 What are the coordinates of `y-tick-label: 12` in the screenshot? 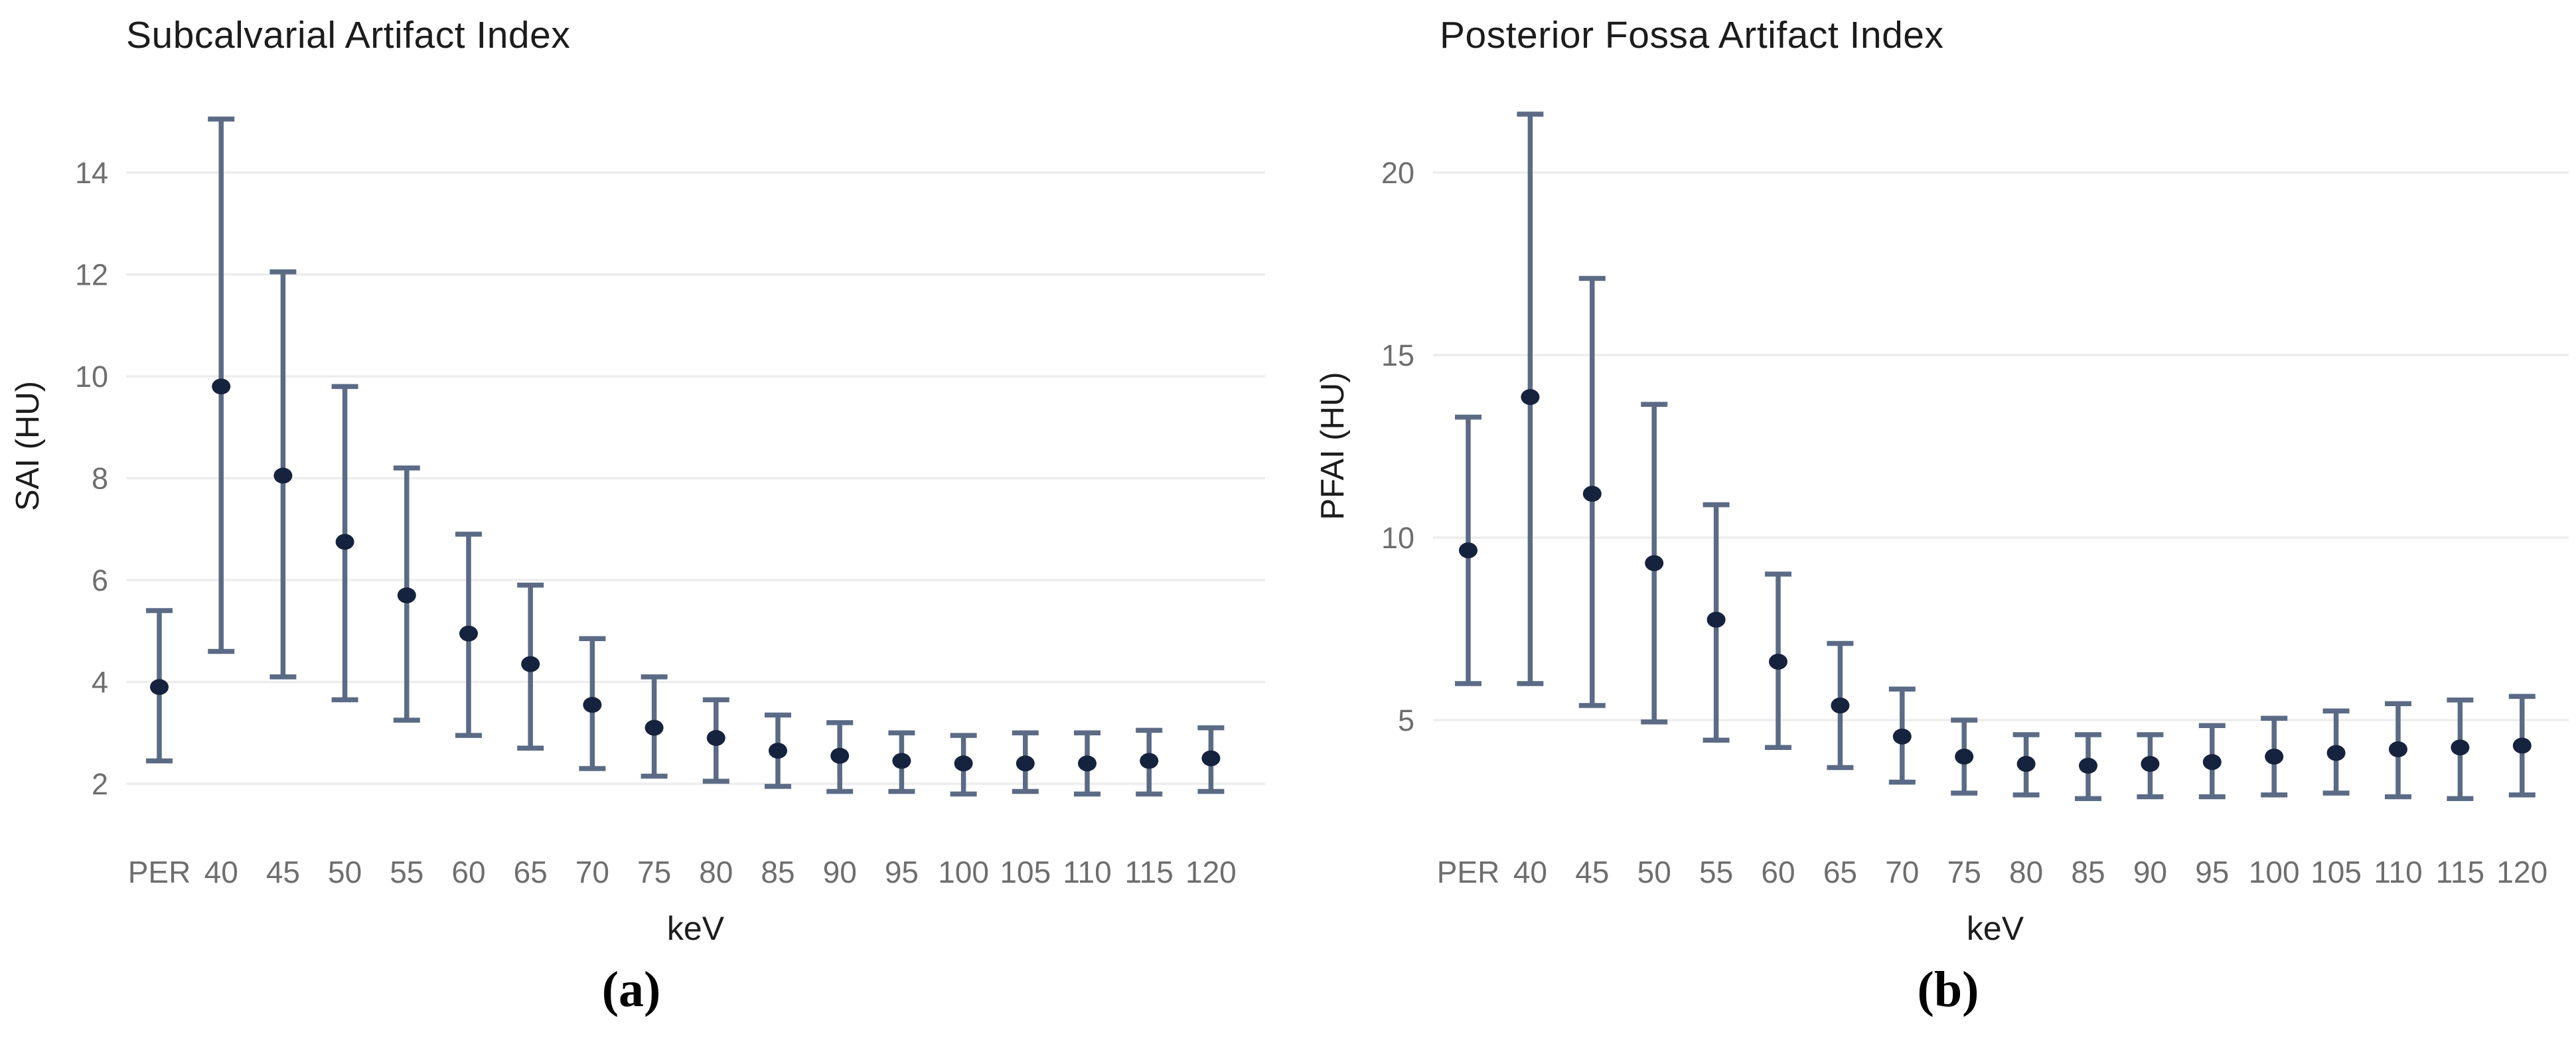 It's located at (91, 275).